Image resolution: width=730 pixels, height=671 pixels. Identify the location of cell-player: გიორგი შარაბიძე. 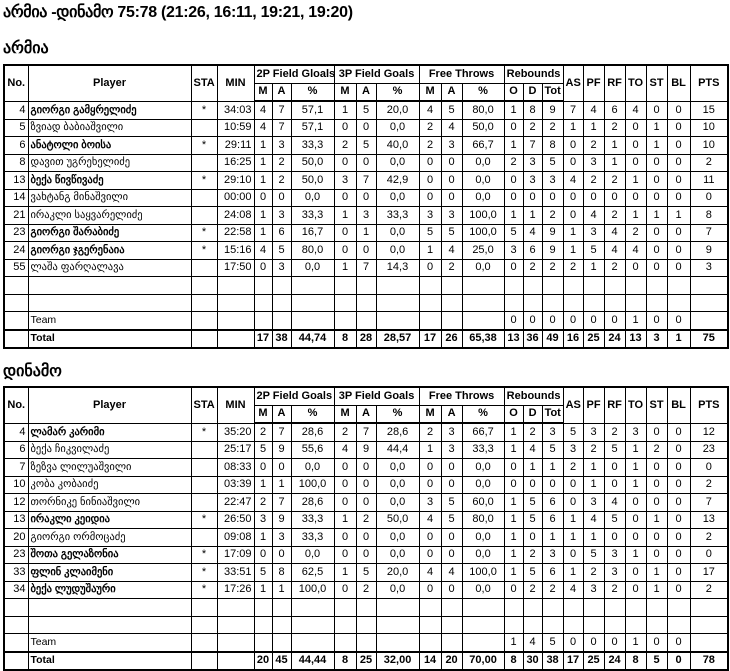
(109, 232).